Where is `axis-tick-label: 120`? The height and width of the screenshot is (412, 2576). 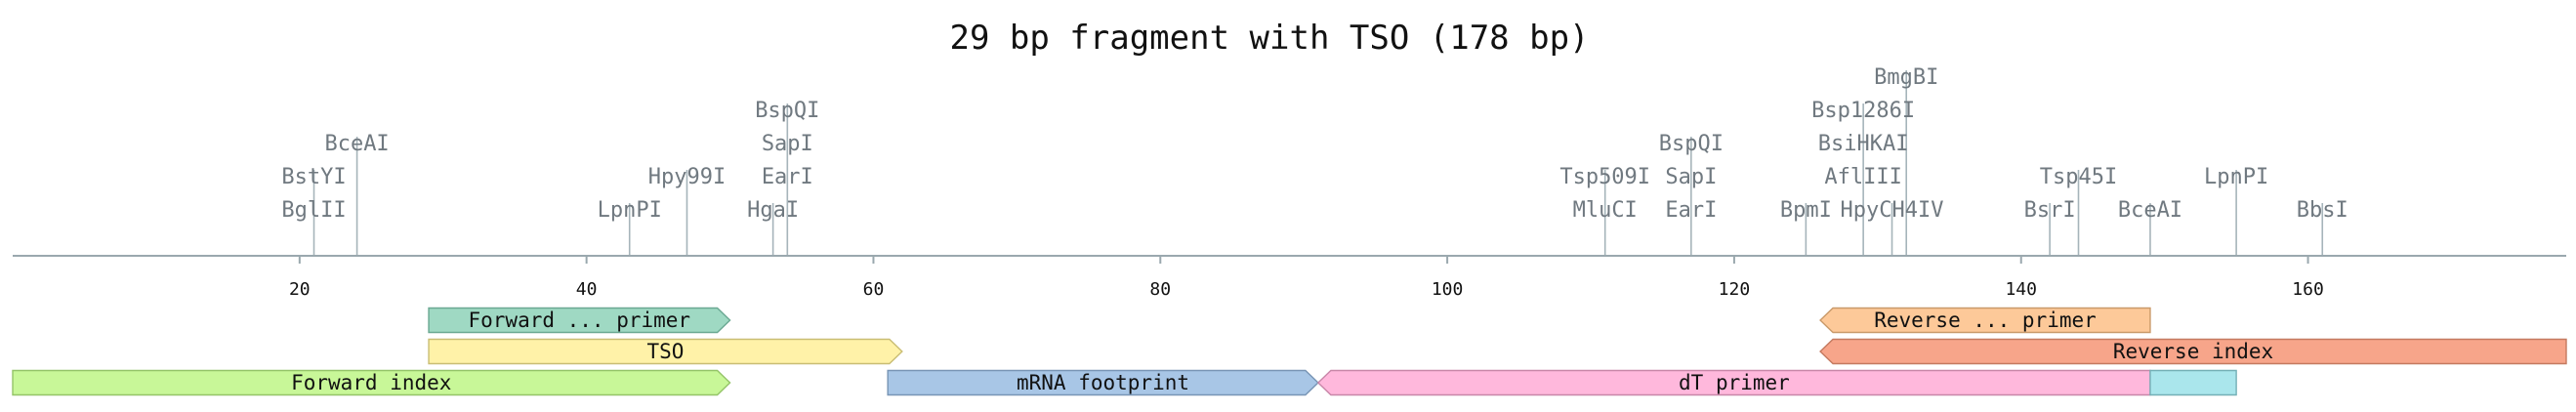 axis-tick-label: 120 is located at coordinates (1735, 289).